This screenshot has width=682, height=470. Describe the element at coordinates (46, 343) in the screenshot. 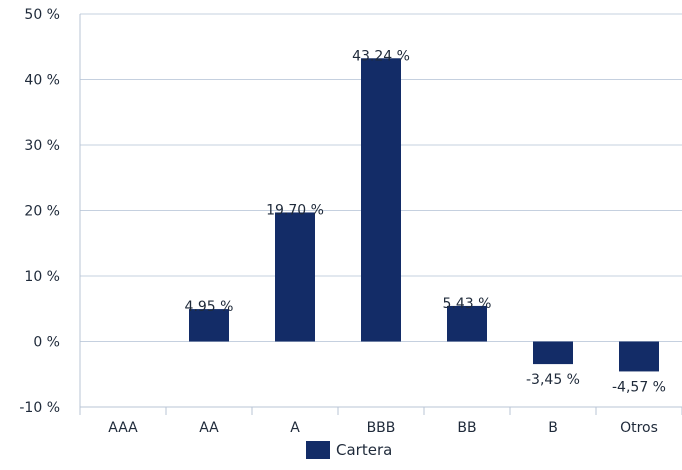

I see `y-tick-label: 0 %` at that location.